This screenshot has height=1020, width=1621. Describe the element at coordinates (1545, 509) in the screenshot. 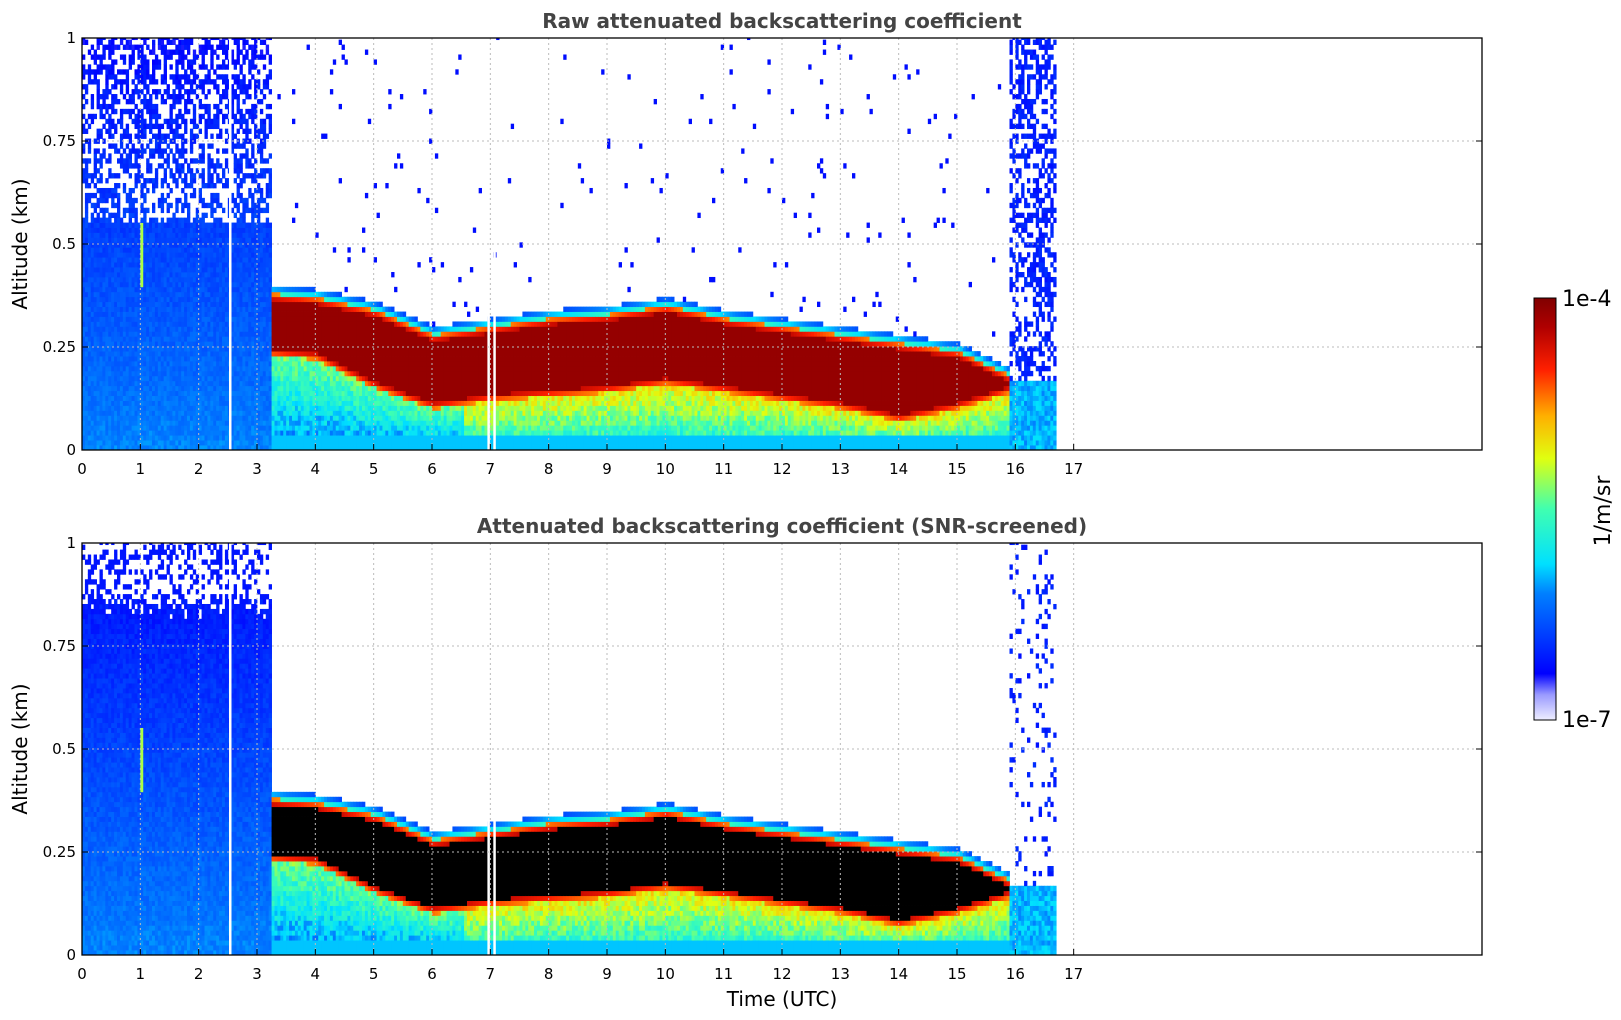

I see `colorbar-scale` at that location.